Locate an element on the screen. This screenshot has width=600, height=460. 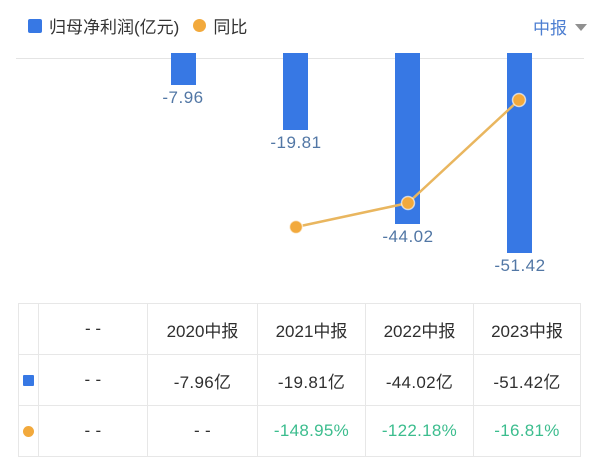
table-header-2023: 2023中报 is located at coordinates (527, 329).